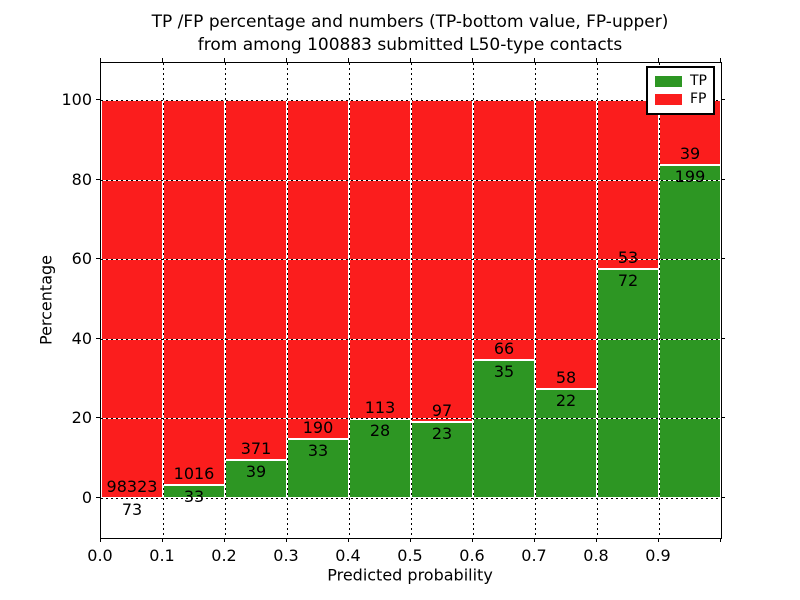  Describe the element at coordinates (628, 257) in the screenshot. I see `fp-count-label: 53` at that location.